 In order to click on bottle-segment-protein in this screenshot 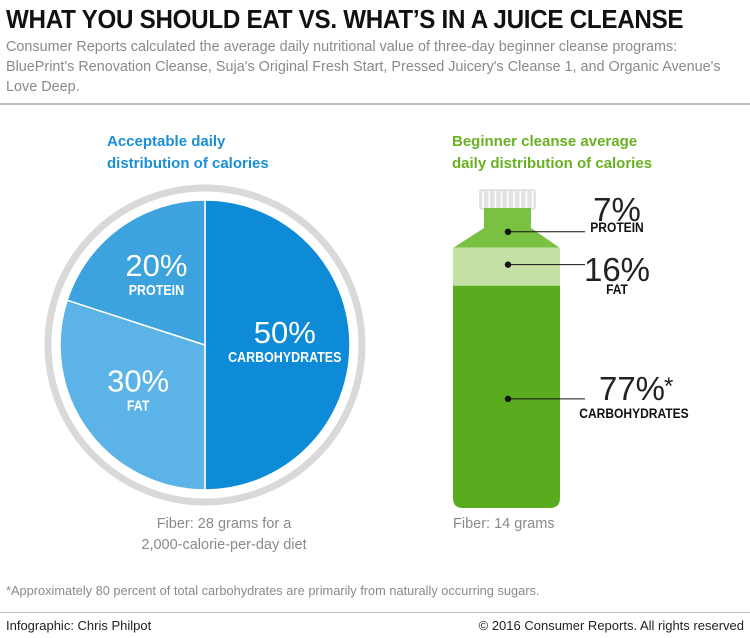, I will do `click(506, 228)`.